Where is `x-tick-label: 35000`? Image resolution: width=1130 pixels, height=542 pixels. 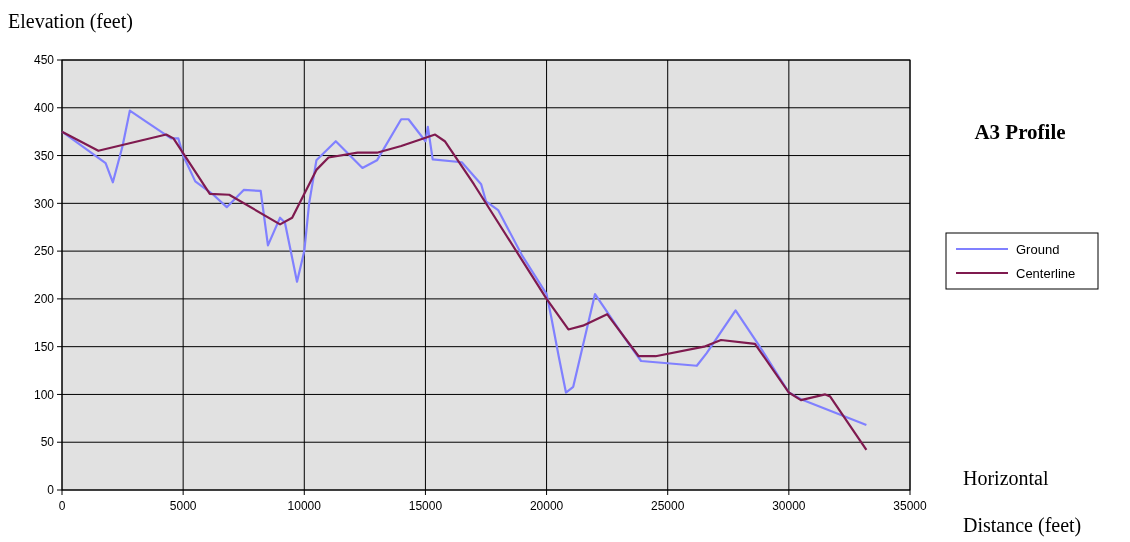 x-tick-label: 35000 is located at coordinates (910, 506).